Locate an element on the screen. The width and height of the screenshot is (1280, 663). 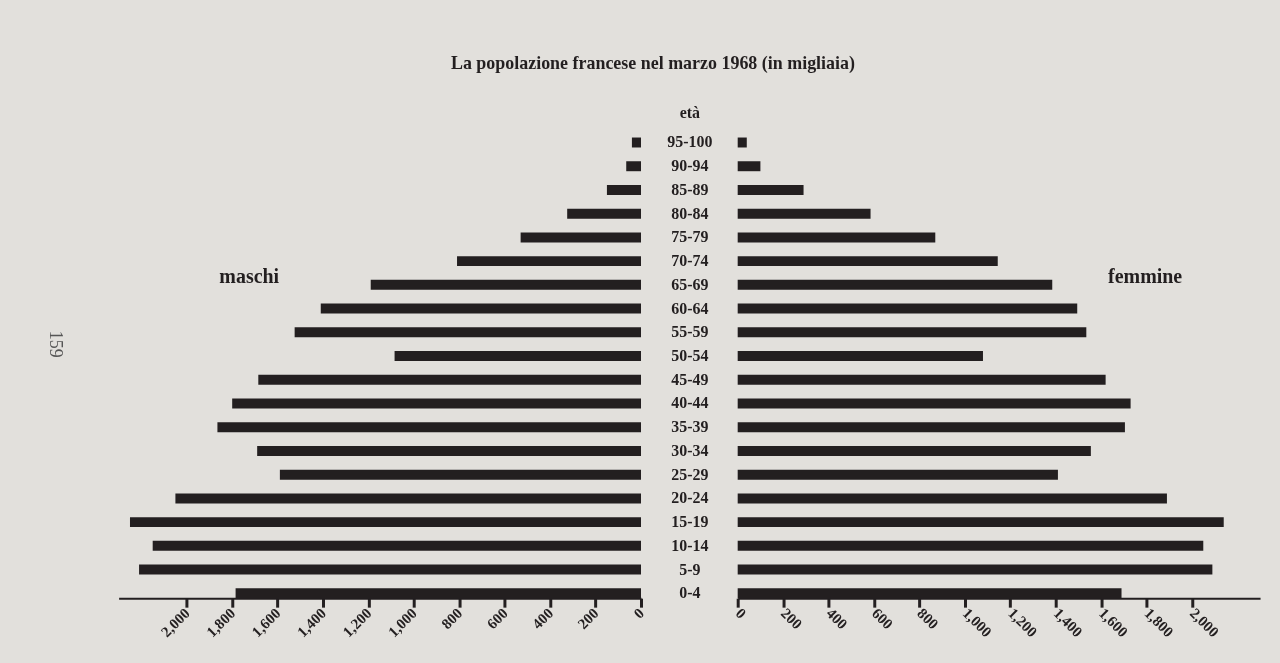
y-tick-label: 15-19 is located at coordinates (690, 522).